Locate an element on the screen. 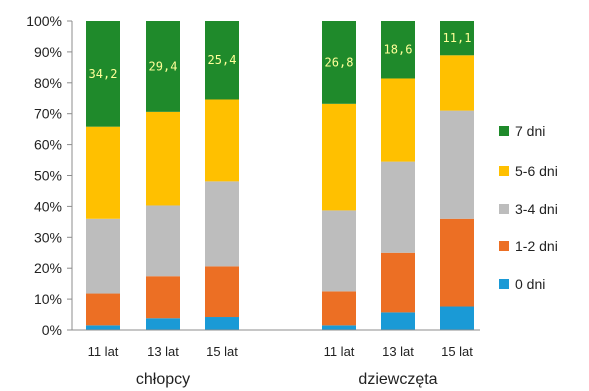 This screenshot has height=391, width=589. data-label: 11,1 is located at coordinates (457, 38).